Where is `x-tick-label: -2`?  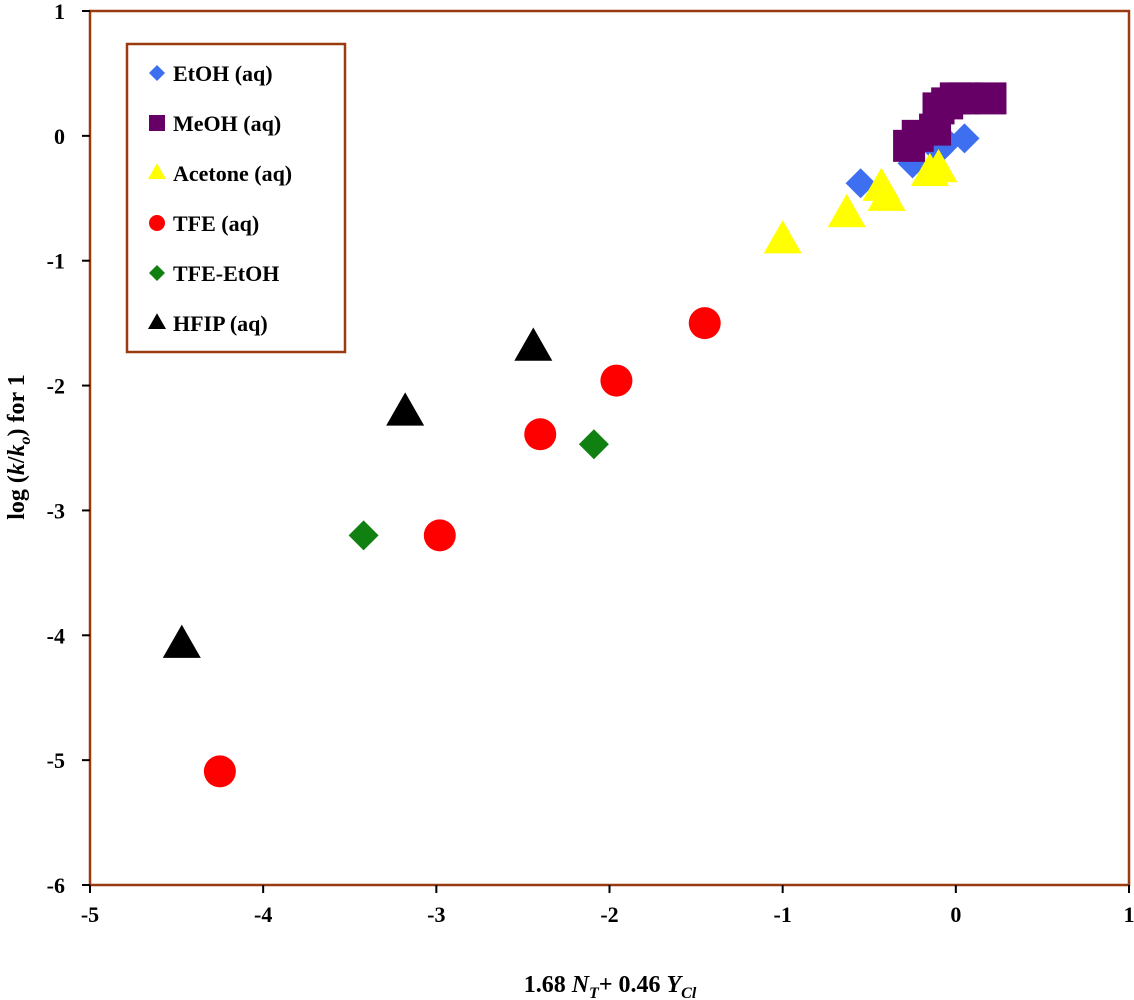 x-tick-label: -2 is located at coordinates (609, 914).